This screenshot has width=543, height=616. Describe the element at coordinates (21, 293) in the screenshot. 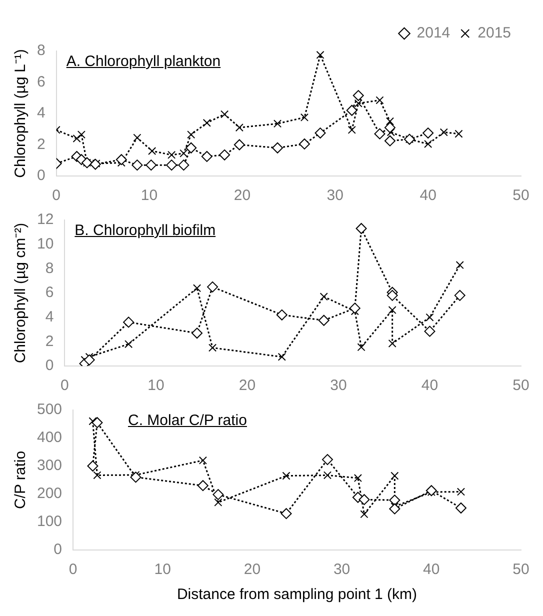

I see `y-axis-title: Chlorophyll (µg cm⁻²)` at that location.